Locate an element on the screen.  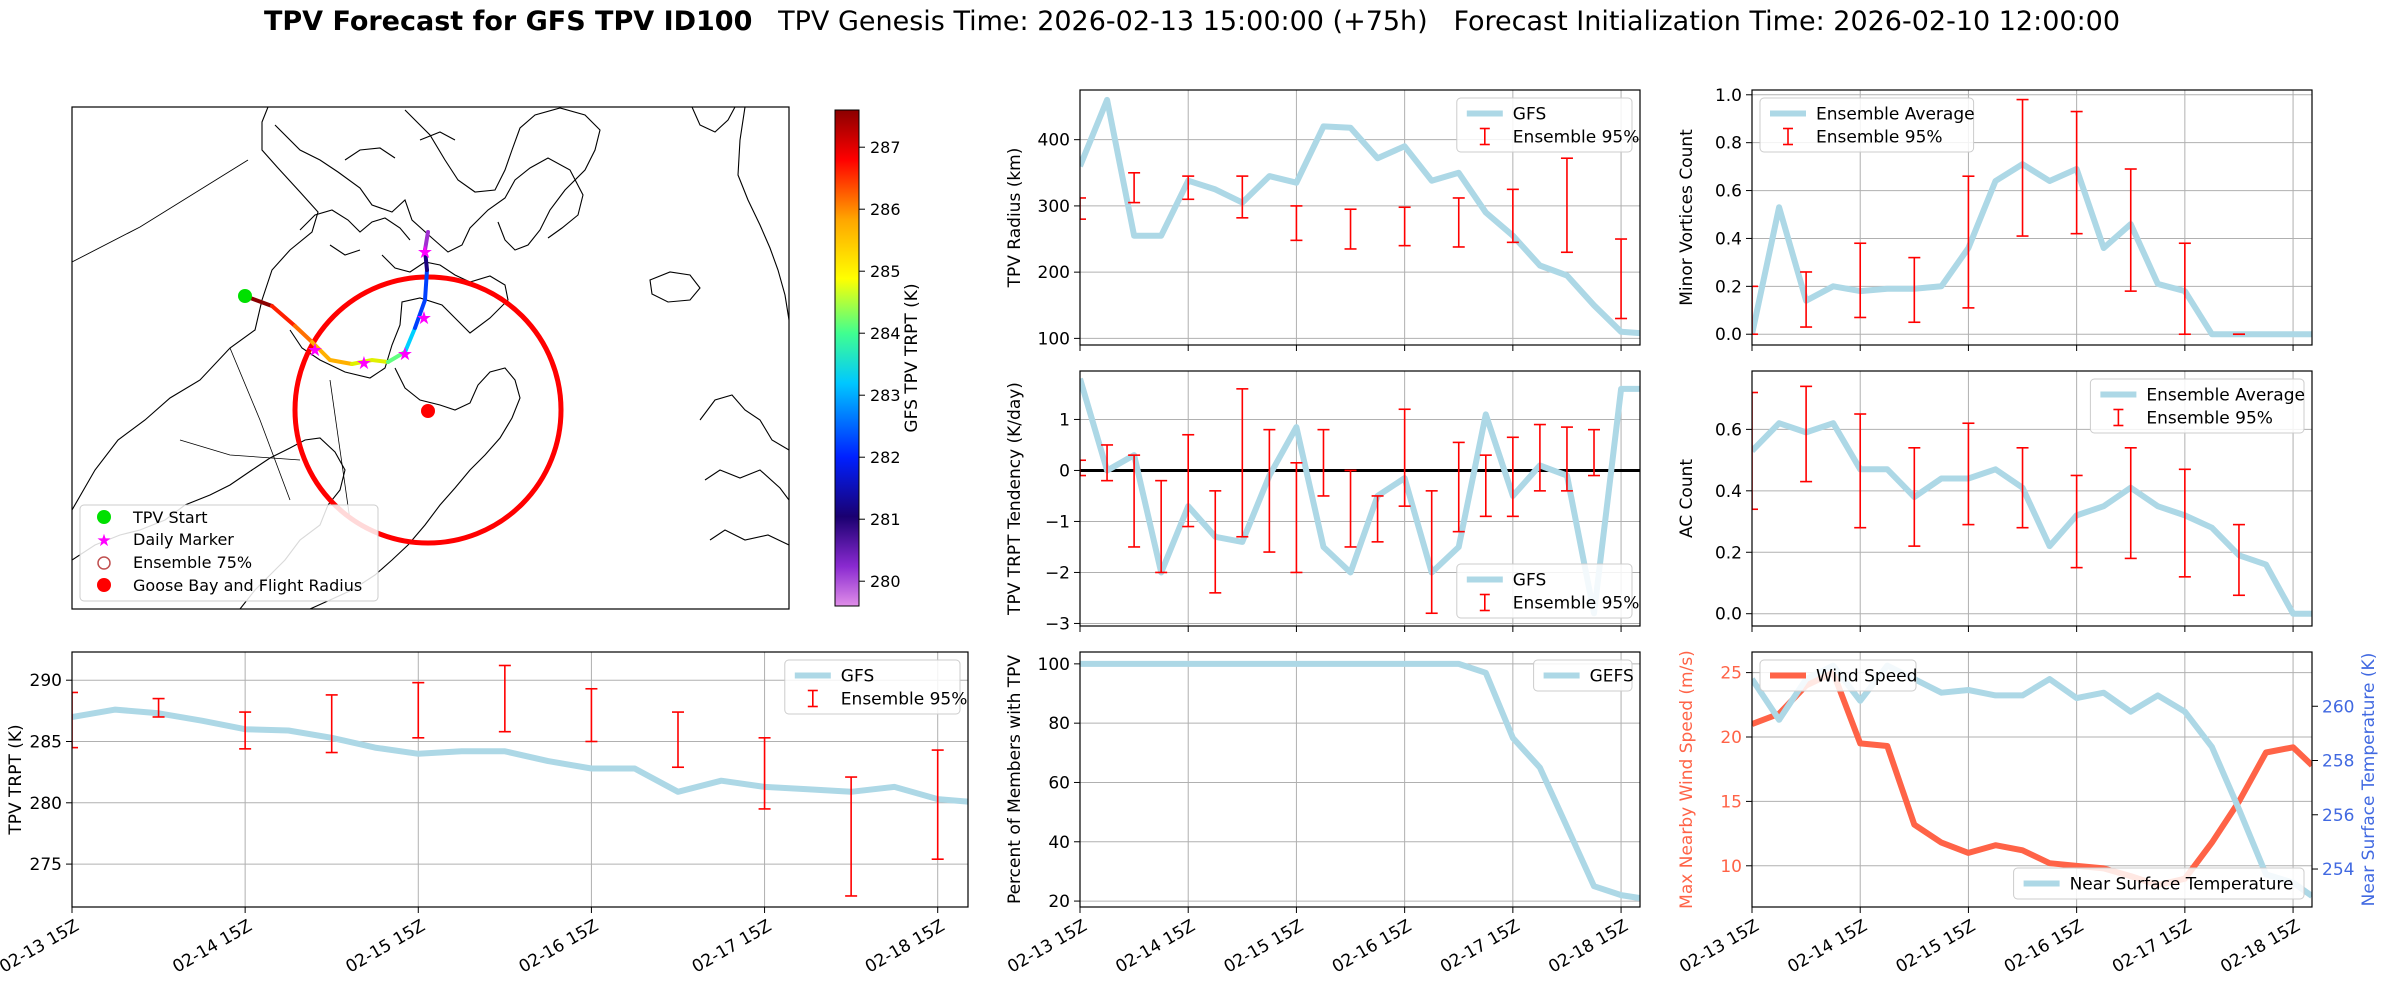
legend: Wind Speed is located at coordinates (1838, 675).